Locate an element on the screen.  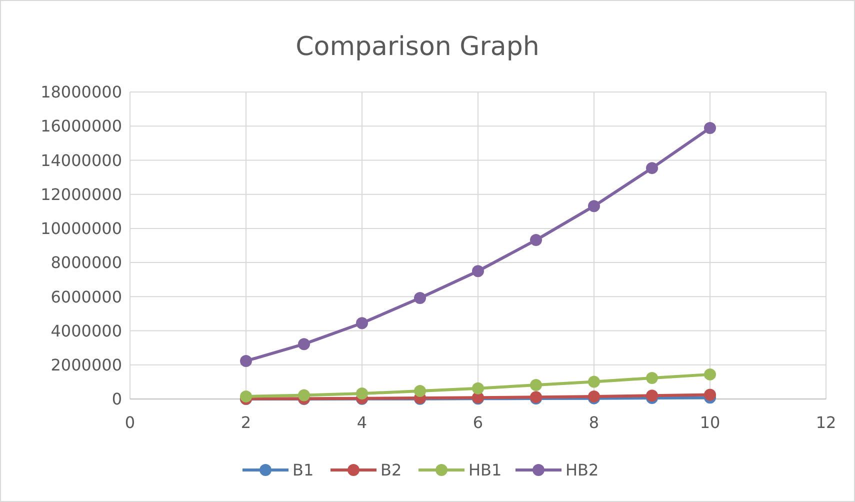
y-tick-label: 16000000 is located at coordinates (81, 126).